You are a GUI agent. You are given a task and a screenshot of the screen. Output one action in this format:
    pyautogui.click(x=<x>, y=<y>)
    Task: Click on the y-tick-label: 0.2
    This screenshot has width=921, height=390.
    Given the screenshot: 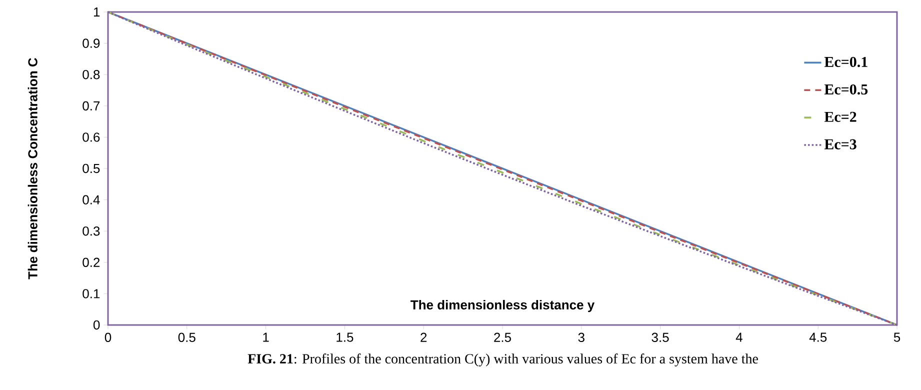 What is the action you would take?
    pyautogui.click(x=91, y=262)
    